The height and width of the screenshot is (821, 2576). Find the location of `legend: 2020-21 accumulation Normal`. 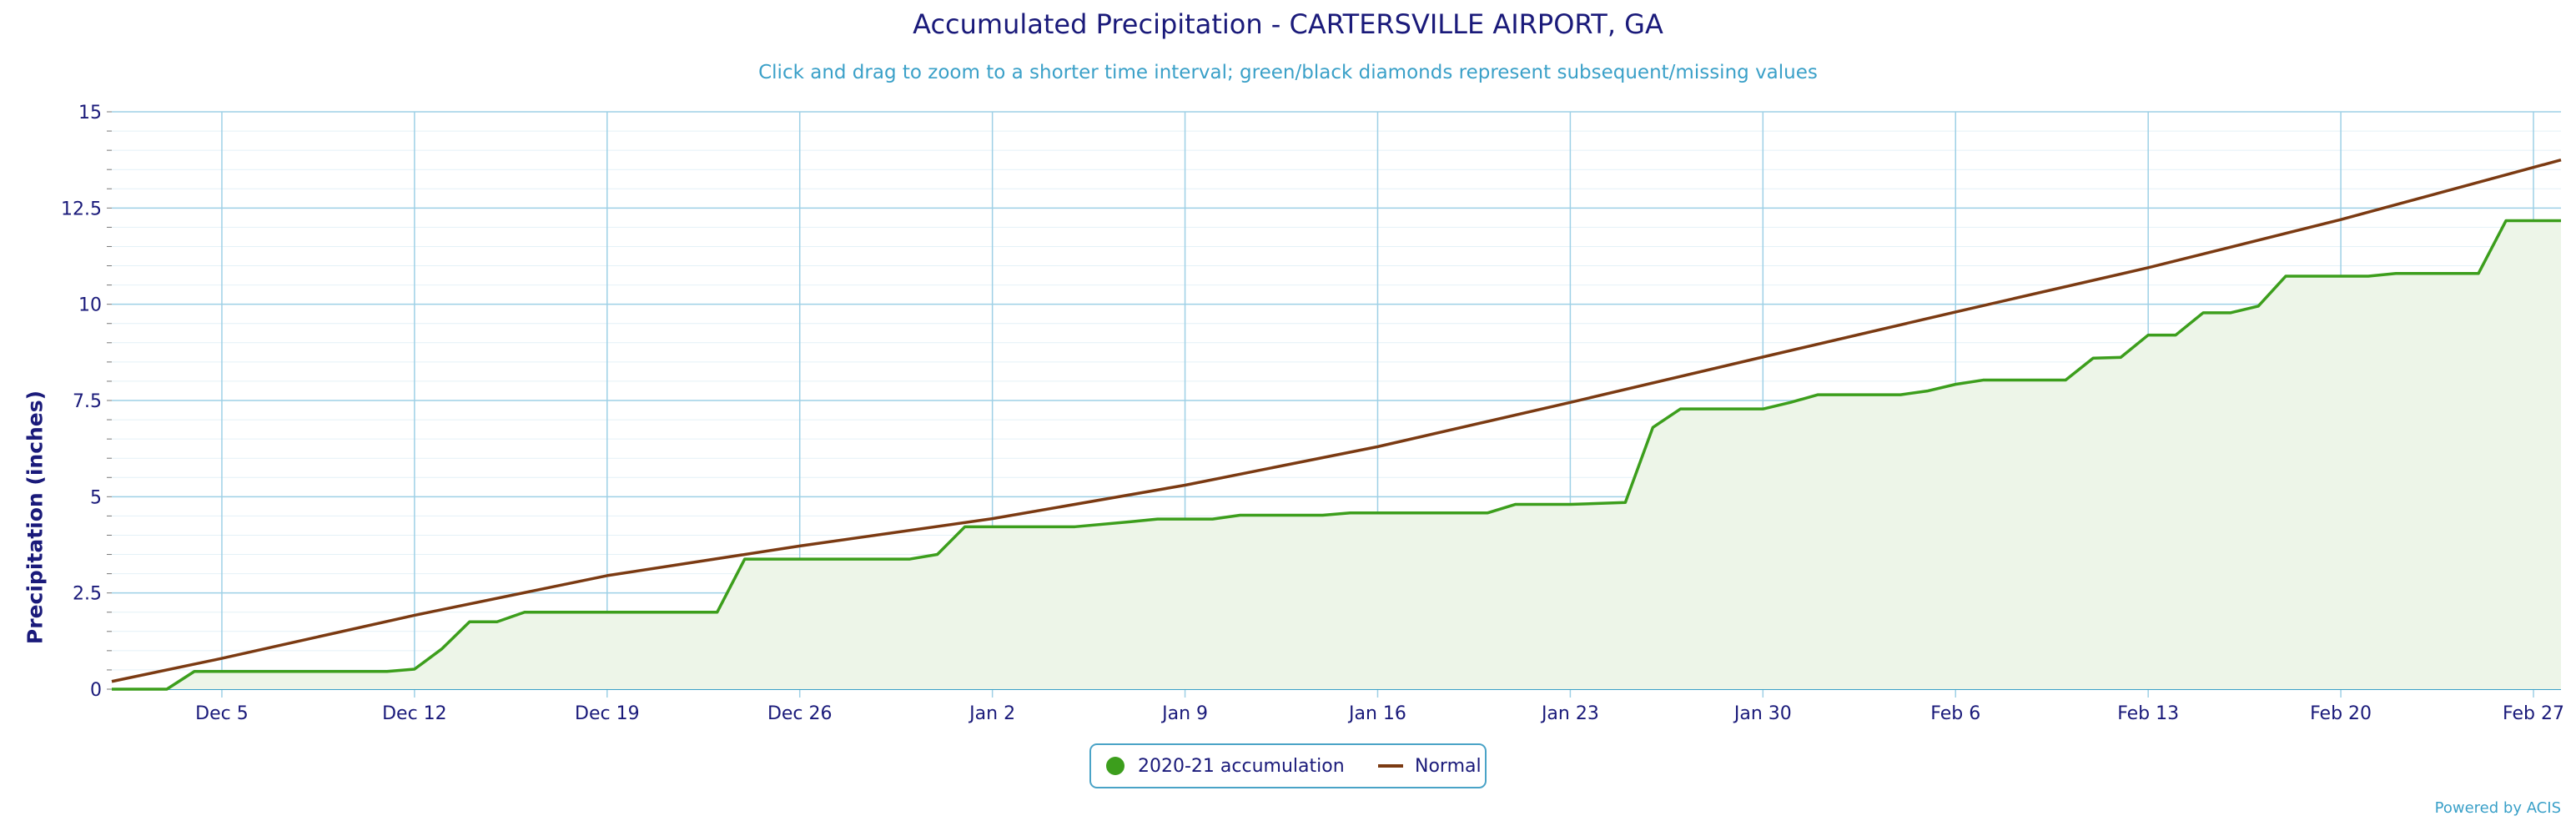

legend: 2020-21 accumulation Normal is located at coordinates (1288, 765).